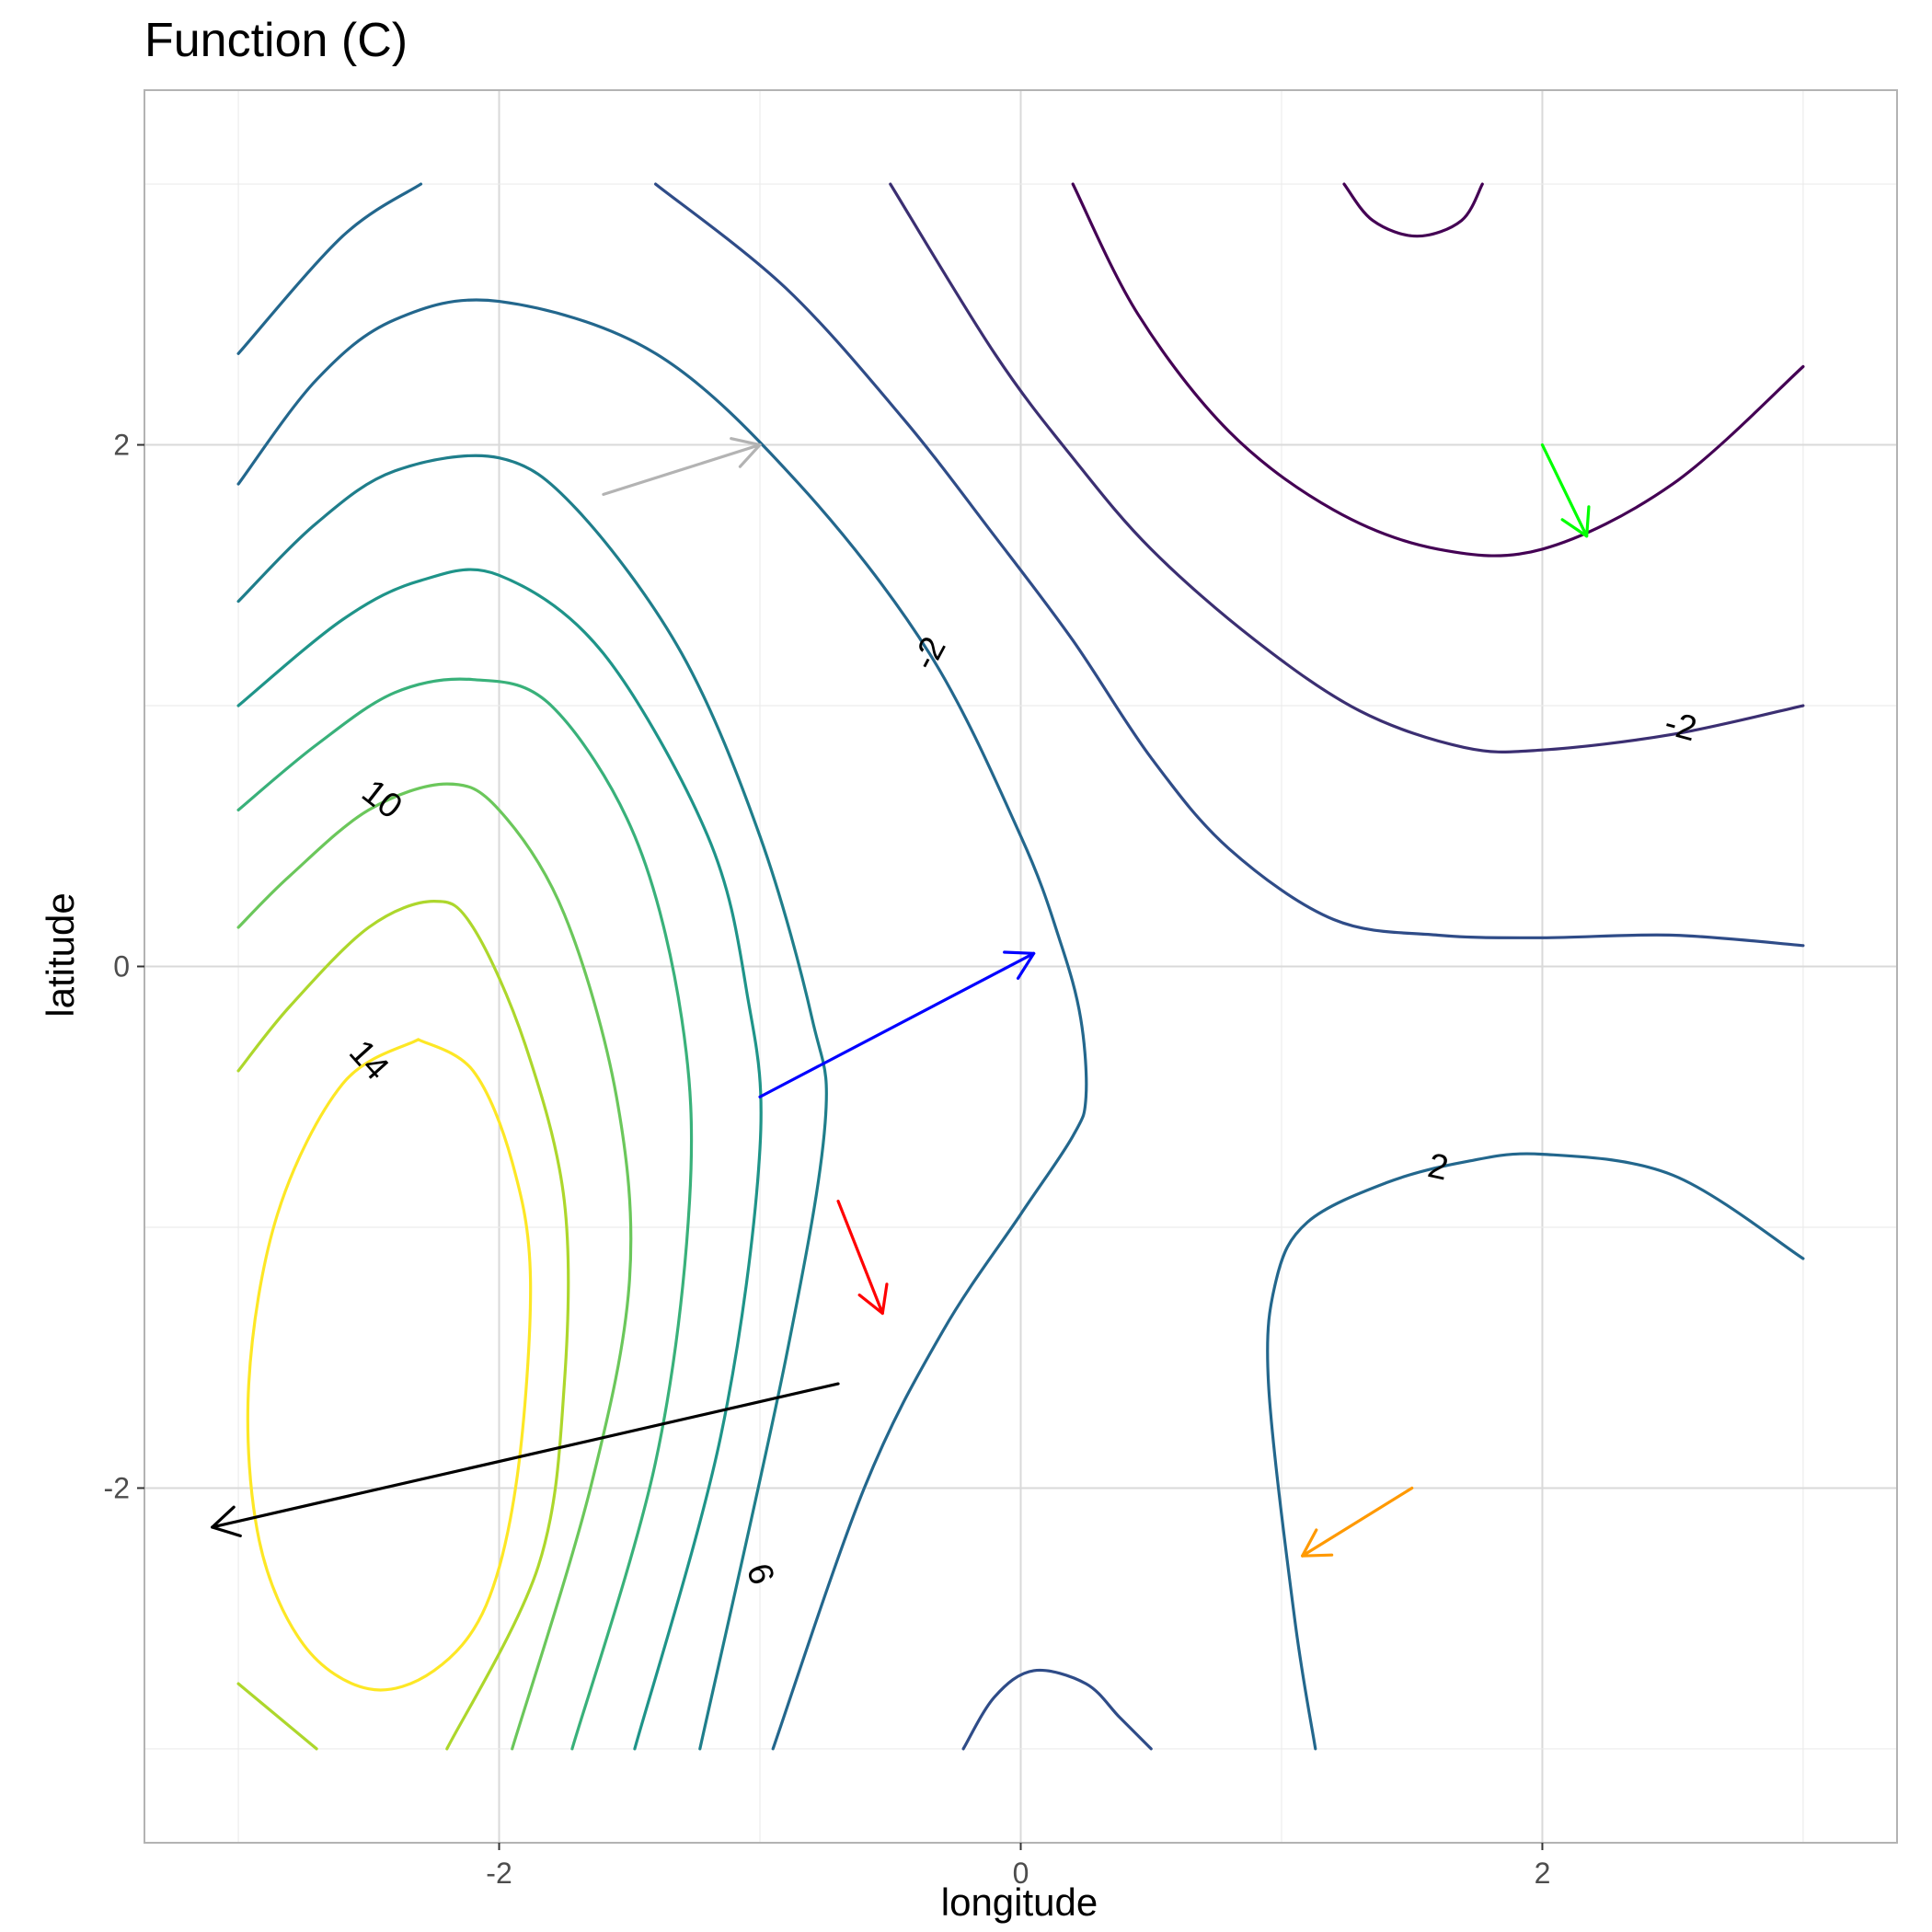 This screenshot has height=1932, width=1932. I want to click on orange-arrow, so click(1357, 1522).